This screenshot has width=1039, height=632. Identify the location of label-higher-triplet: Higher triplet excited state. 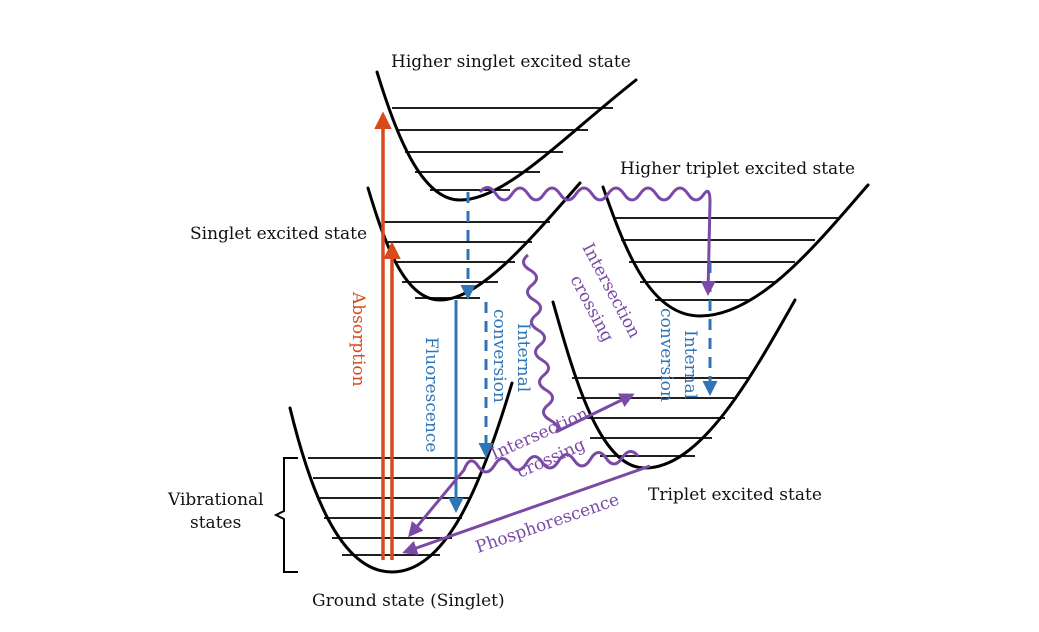
(737, 169).